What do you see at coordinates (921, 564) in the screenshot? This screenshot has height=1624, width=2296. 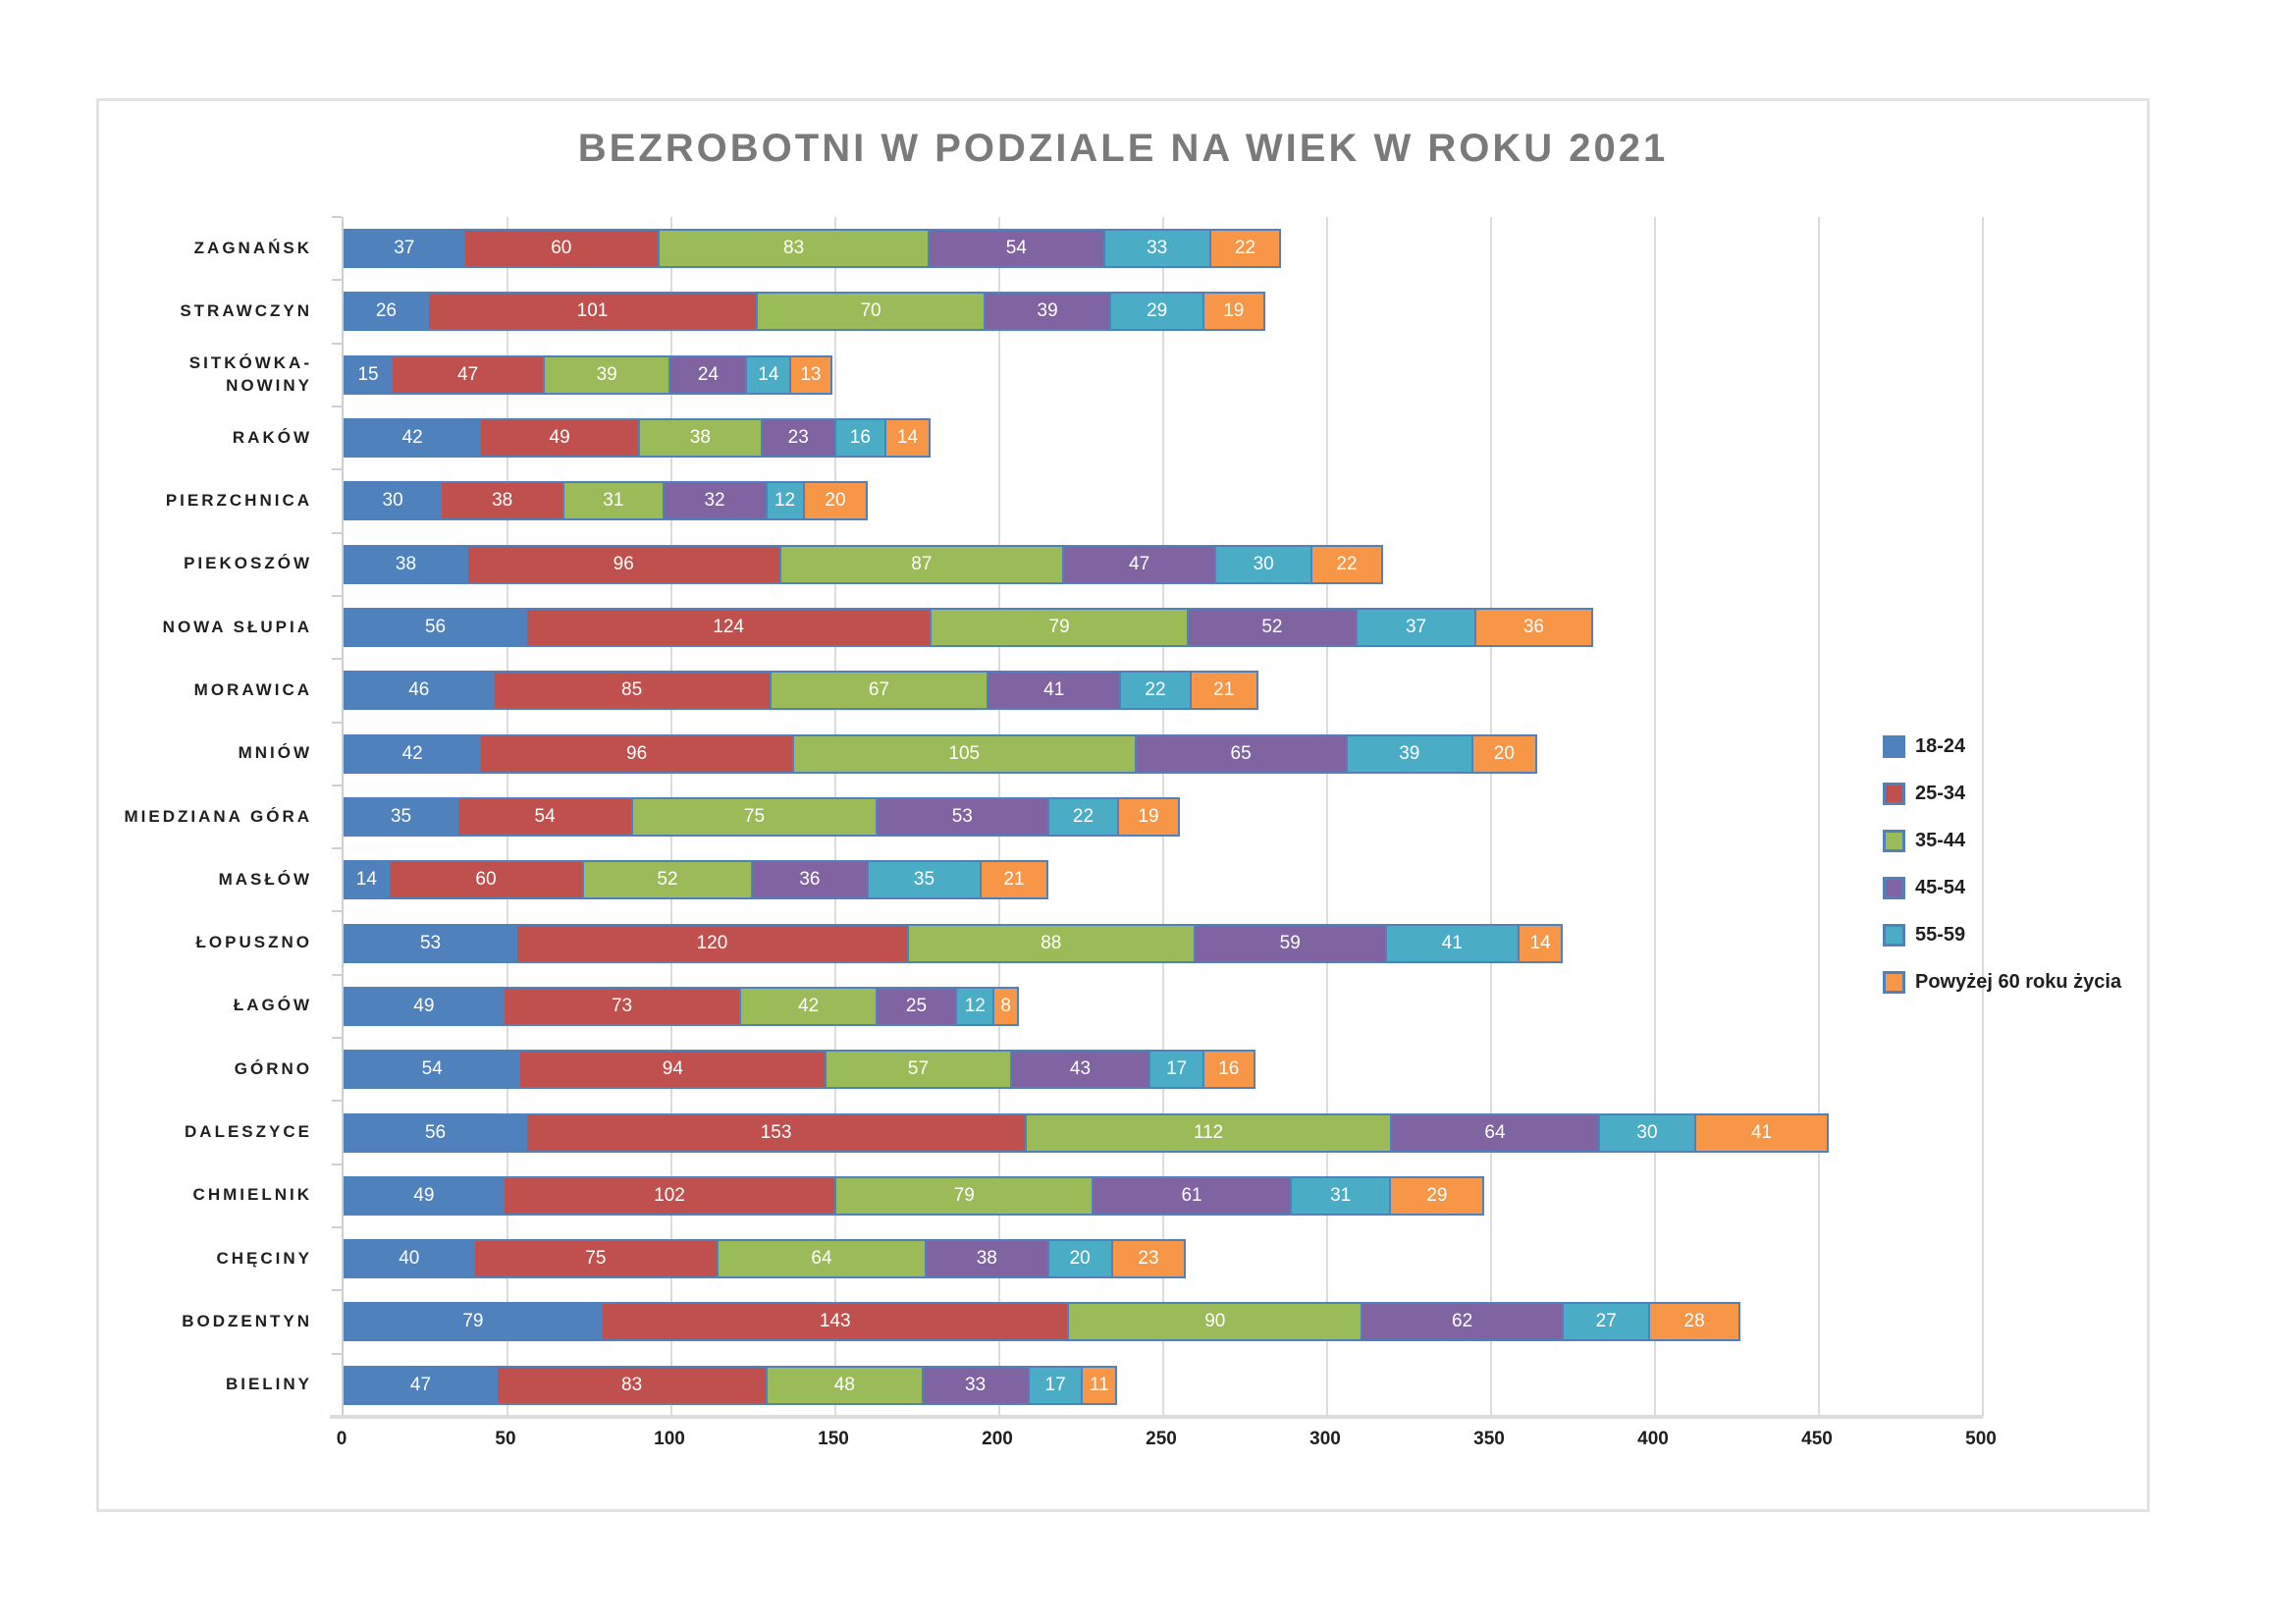 I see `bar-segment: 87` at bounding box center [921, 564].